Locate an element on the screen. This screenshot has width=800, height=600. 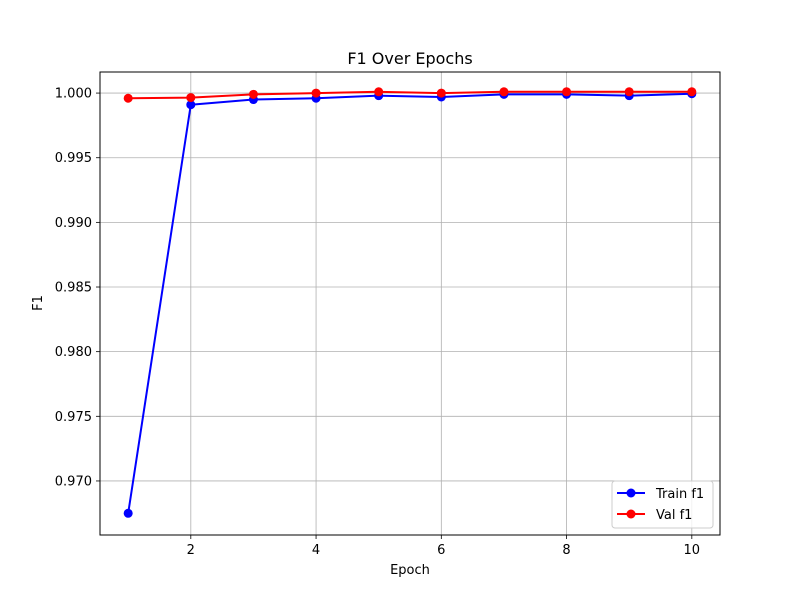
x-tick-label: 4 is located at coordinates (316, 550).